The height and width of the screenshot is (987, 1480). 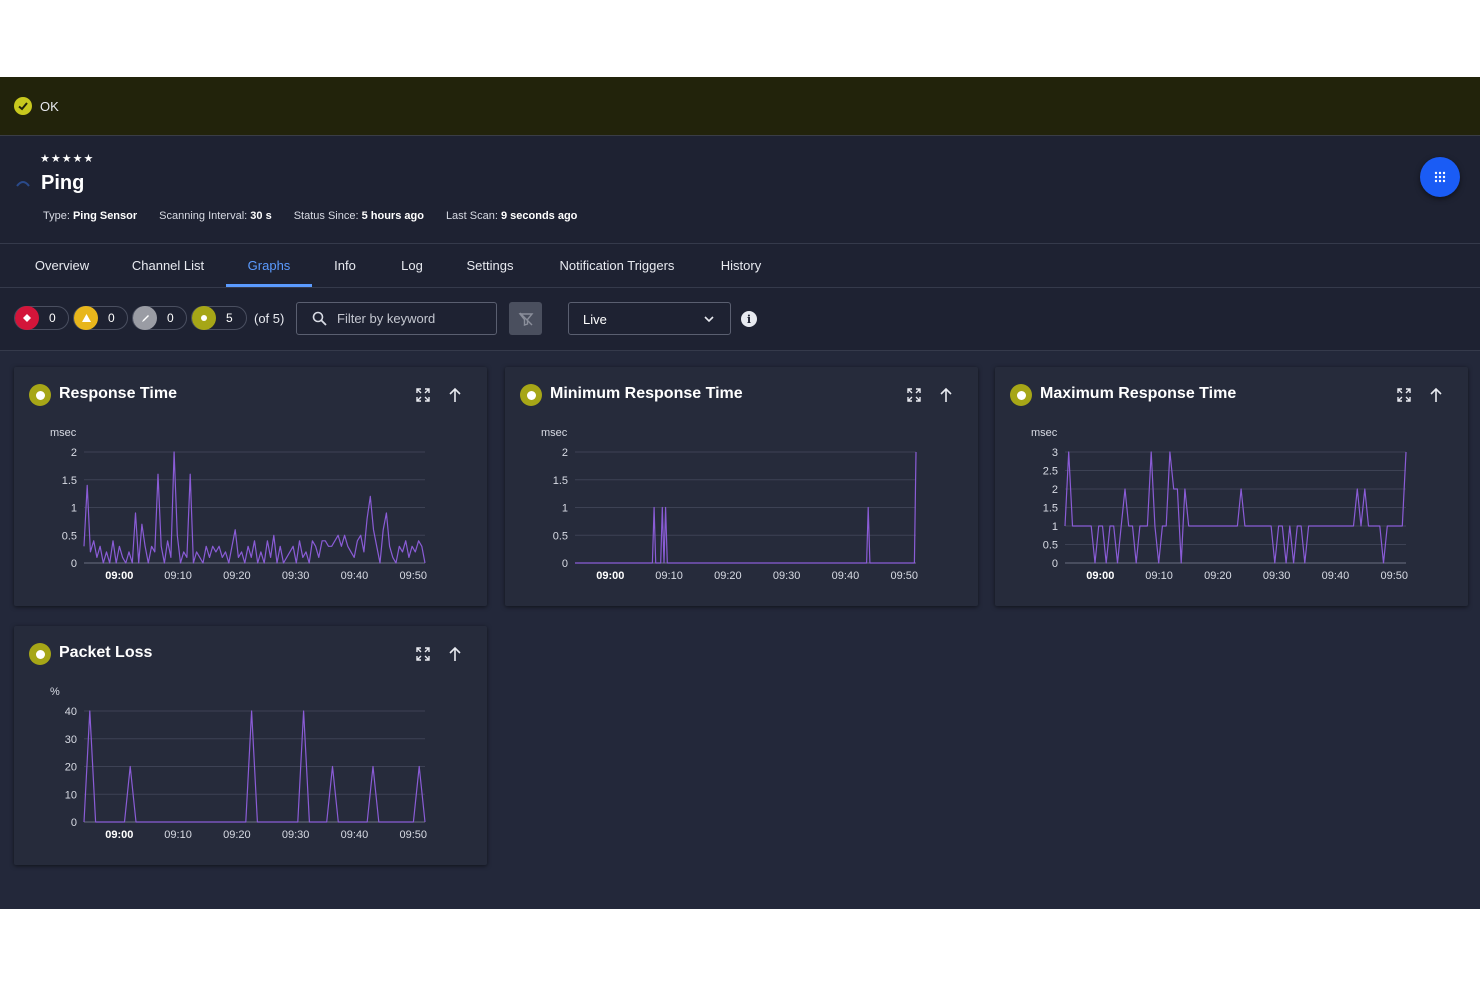 What do you see at coordinates (63, 183) in the screenshot?
I see `sensor-title: Ping` at bounding box center [63, 183].